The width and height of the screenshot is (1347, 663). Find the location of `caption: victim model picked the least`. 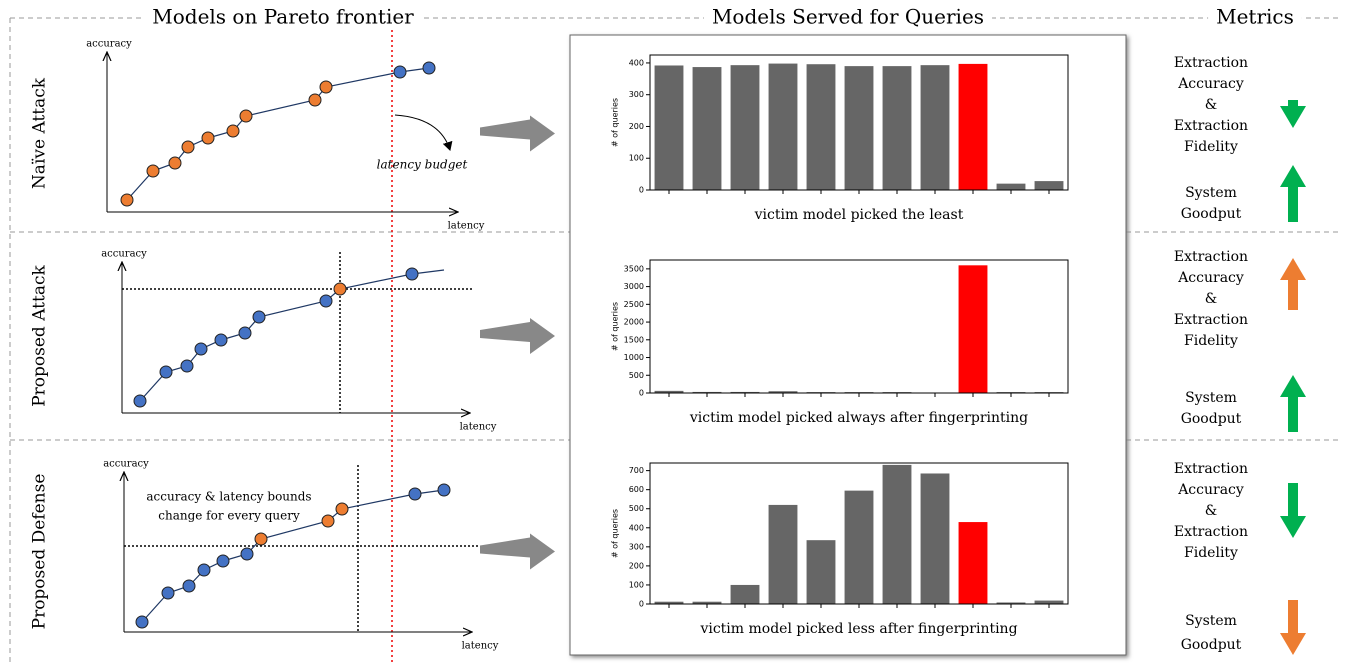

caption: victim model picked the least is located at coordinates (859, 215).